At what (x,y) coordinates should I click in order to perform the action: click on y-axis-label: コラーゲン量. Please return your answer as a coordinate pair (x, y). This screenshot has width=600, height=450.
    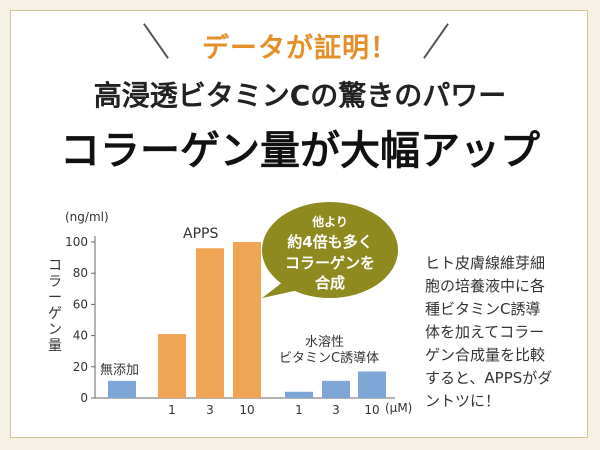
    Looking at the image, I should click on (55, 306).